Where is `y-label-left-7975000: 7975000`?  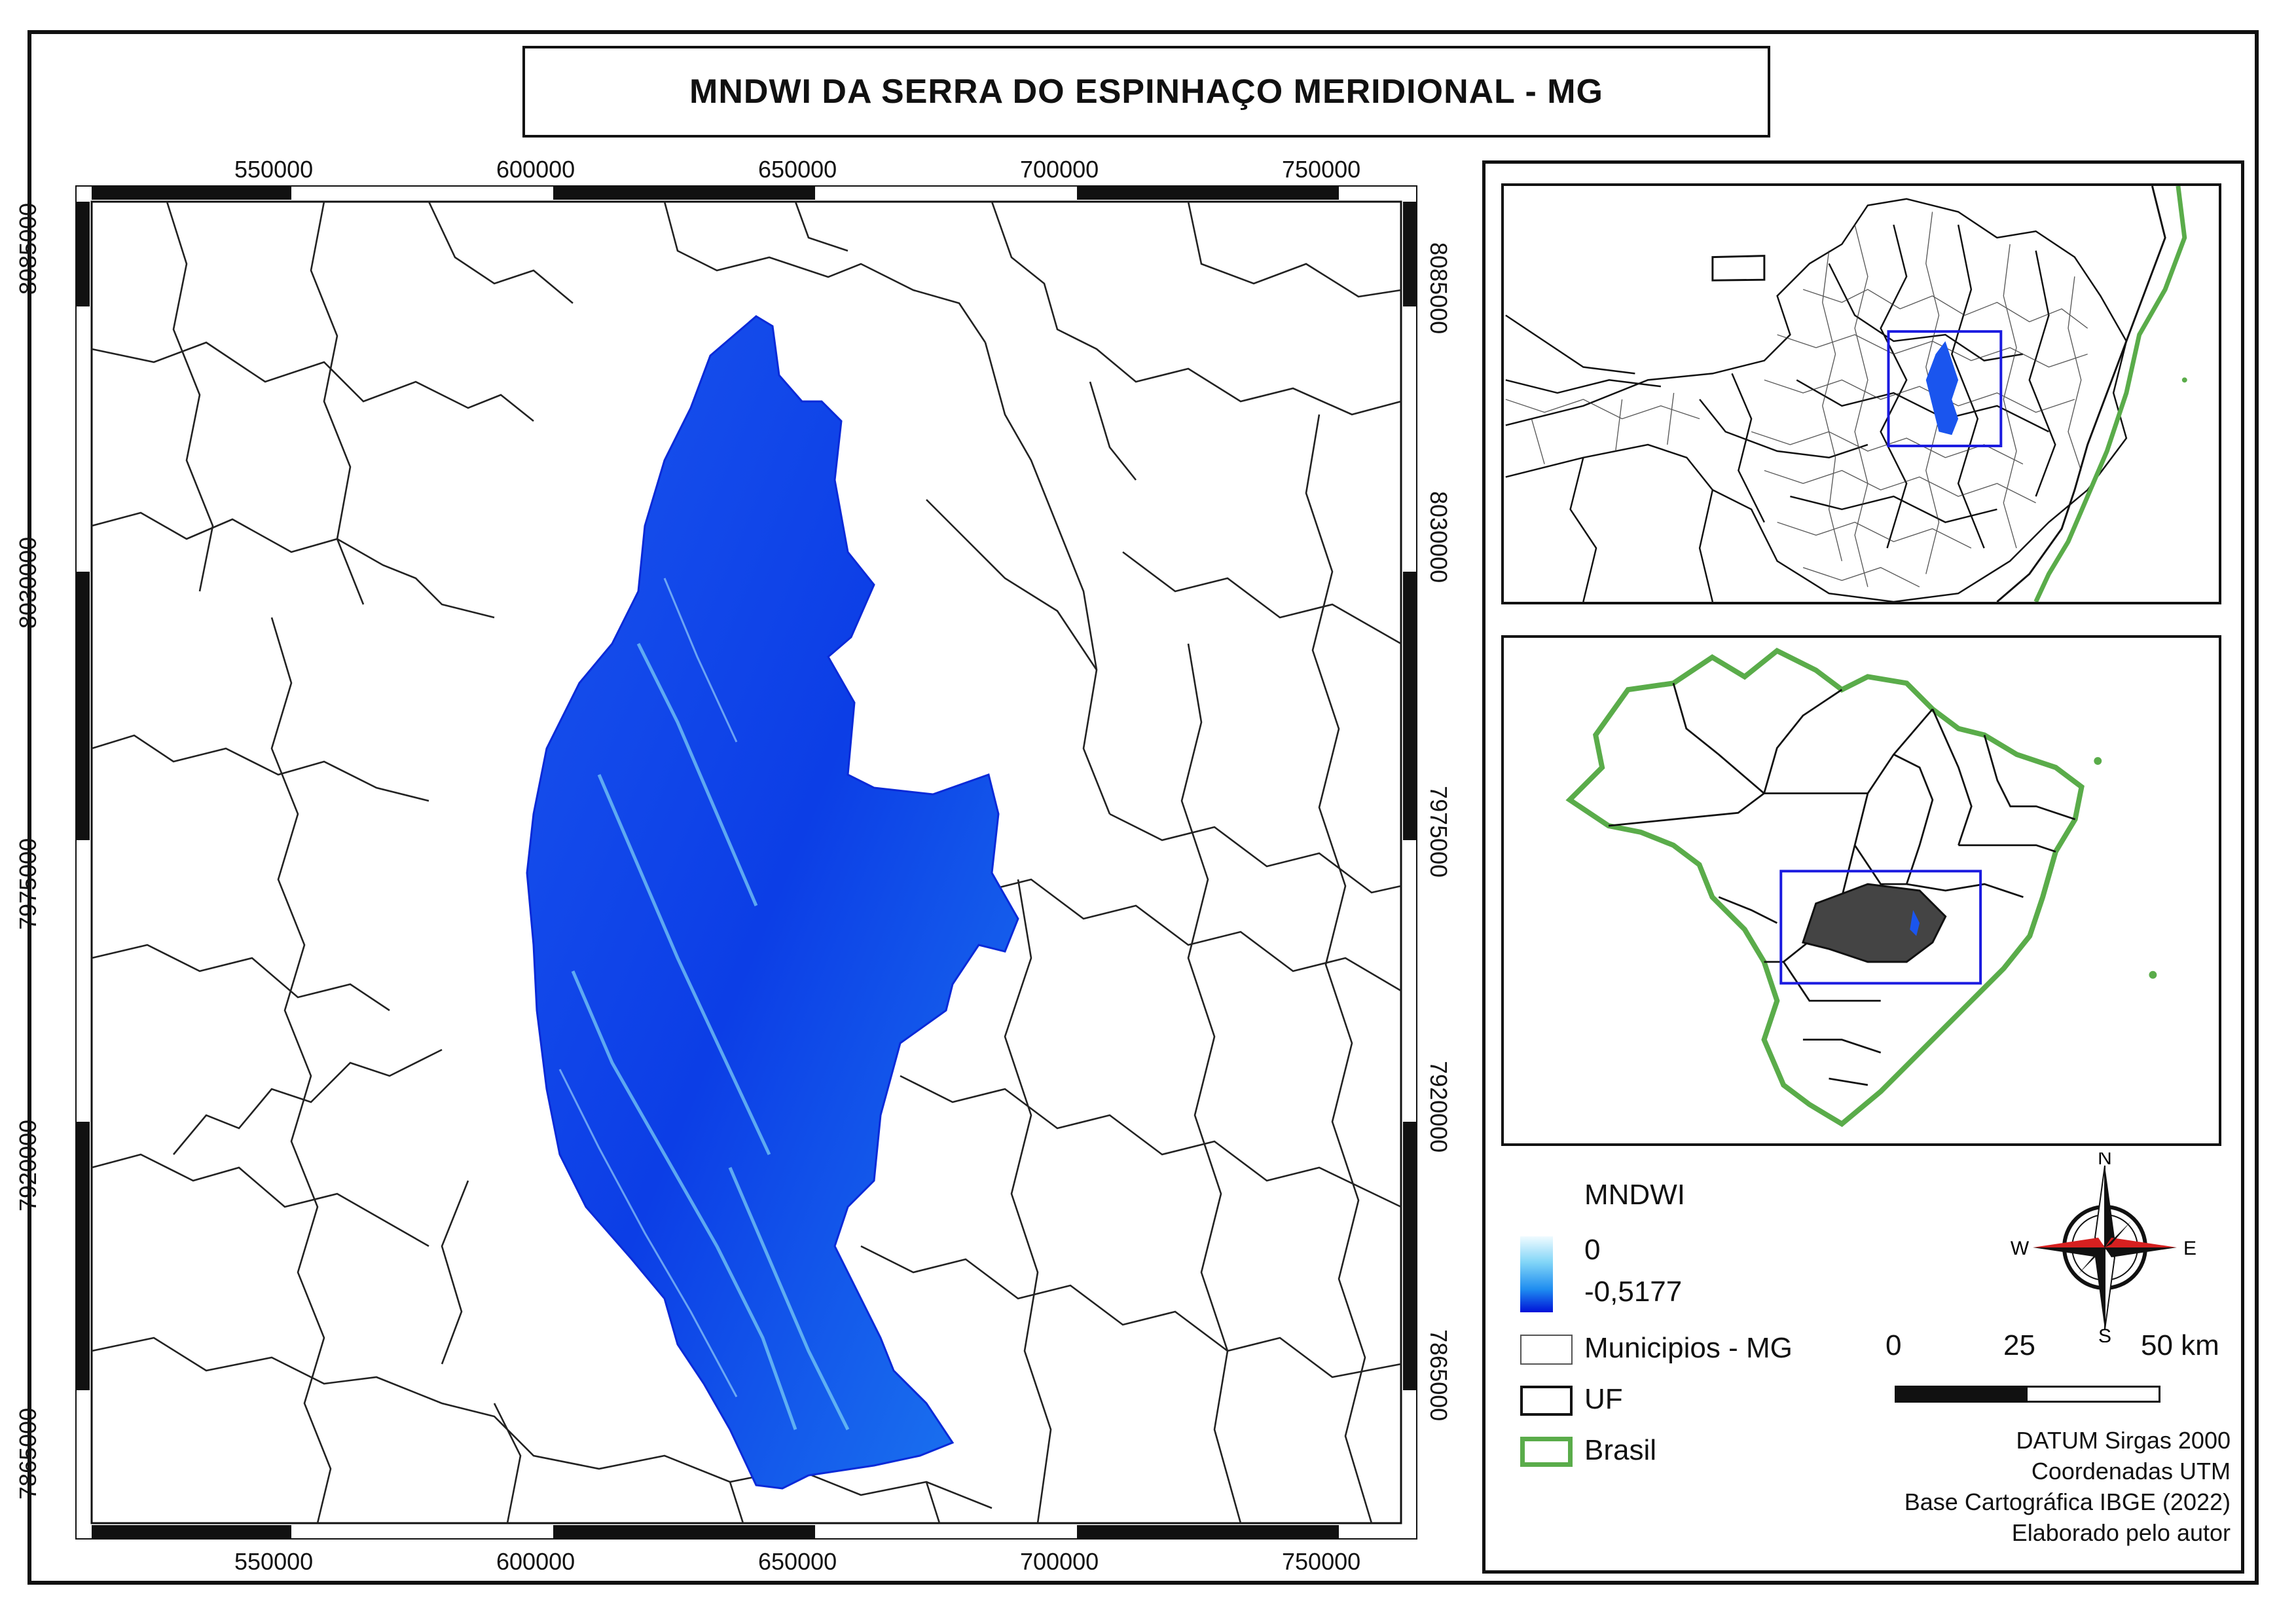
y-label-left-7975000: 7975000 is located at coordinates (27, 884).